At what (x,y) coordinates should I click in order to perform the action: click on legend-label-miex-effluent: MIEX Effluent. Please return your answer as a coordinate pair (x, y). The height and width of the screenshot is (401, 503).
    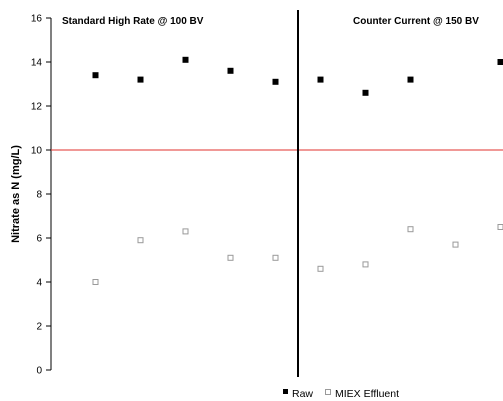
    Looking at the image, I should click on (367, 394).